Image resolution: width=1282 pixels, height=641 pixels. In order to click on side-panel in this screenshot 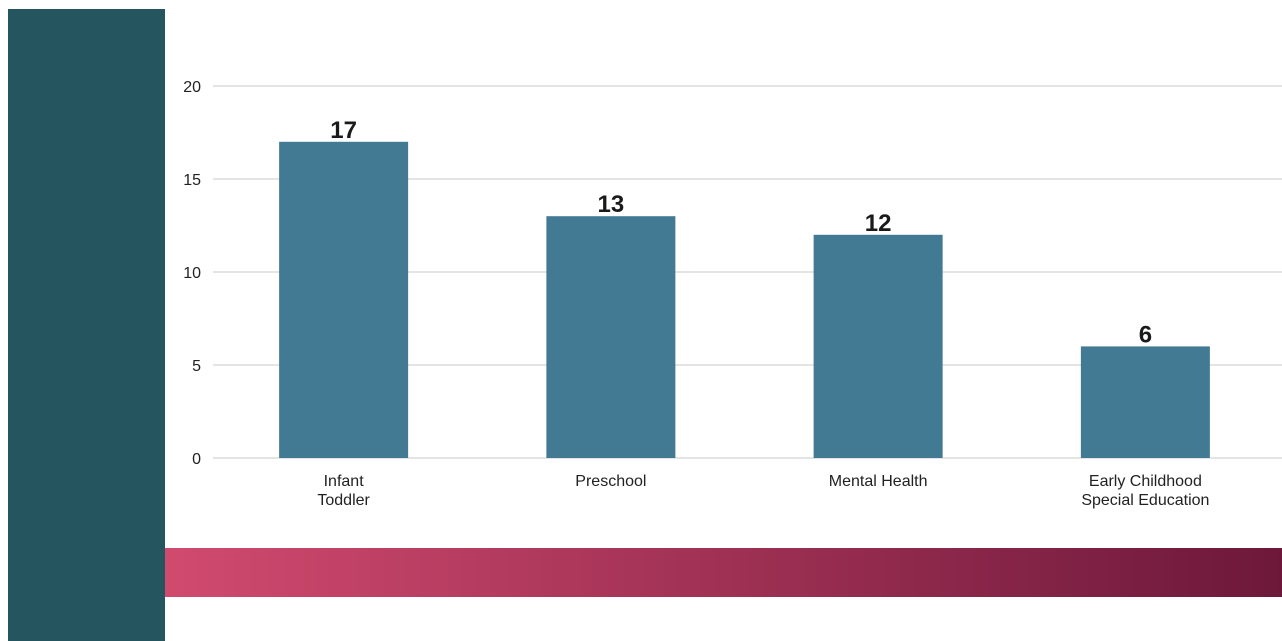, I will do `click(86, 325)`.